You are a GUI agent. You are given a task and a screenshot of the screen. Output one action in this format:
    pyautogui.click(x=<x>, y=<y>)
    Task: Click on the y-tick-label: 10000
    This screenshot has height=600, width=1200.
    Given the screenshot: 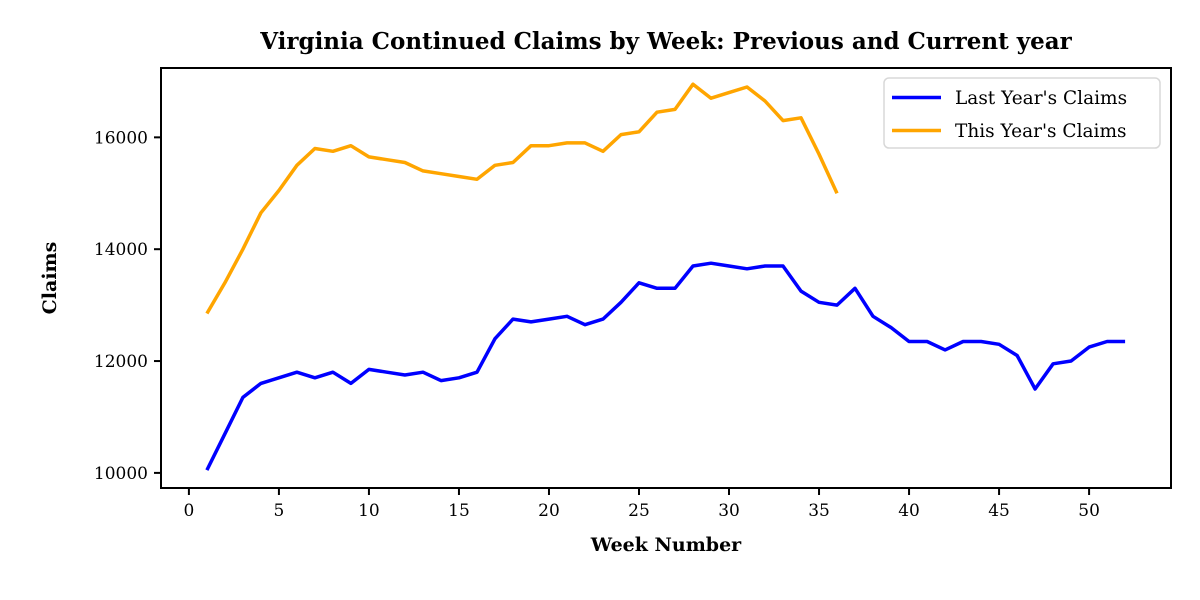 What is the action you would take?
    pyautogui.click(x=121, y=474)
    